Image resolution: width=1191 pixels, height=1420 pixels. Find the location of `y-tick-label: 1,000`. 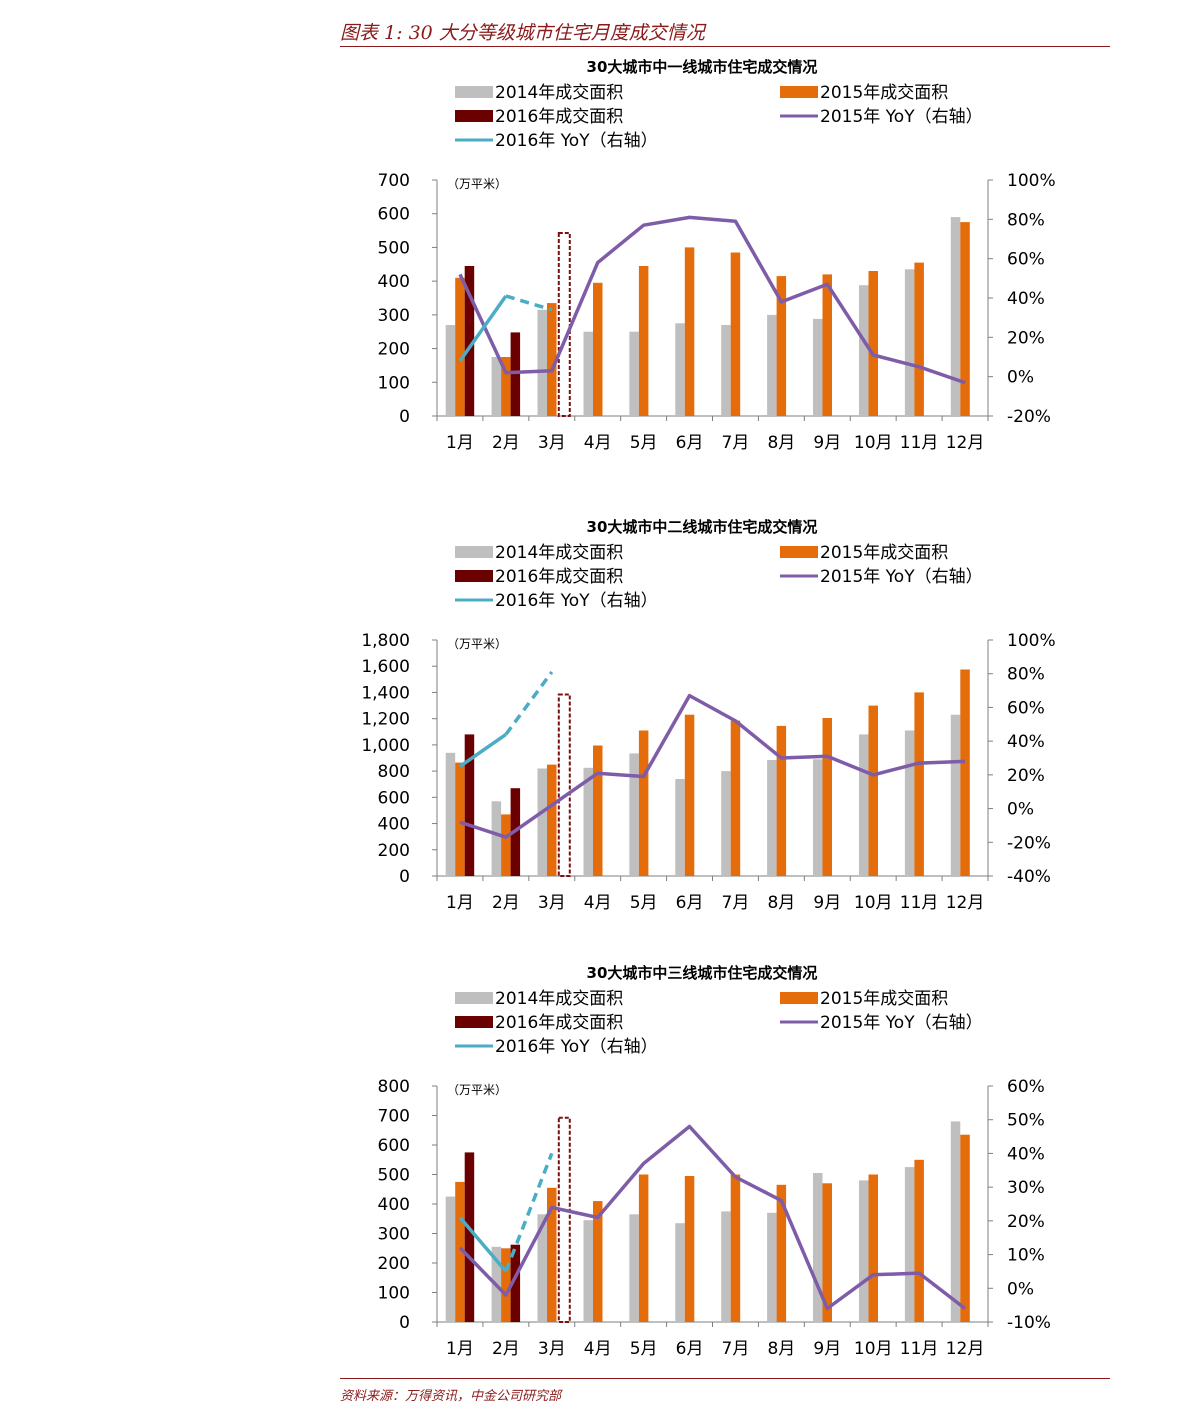

y-tick-label: 1,000 is located at coordinates (385, 746).